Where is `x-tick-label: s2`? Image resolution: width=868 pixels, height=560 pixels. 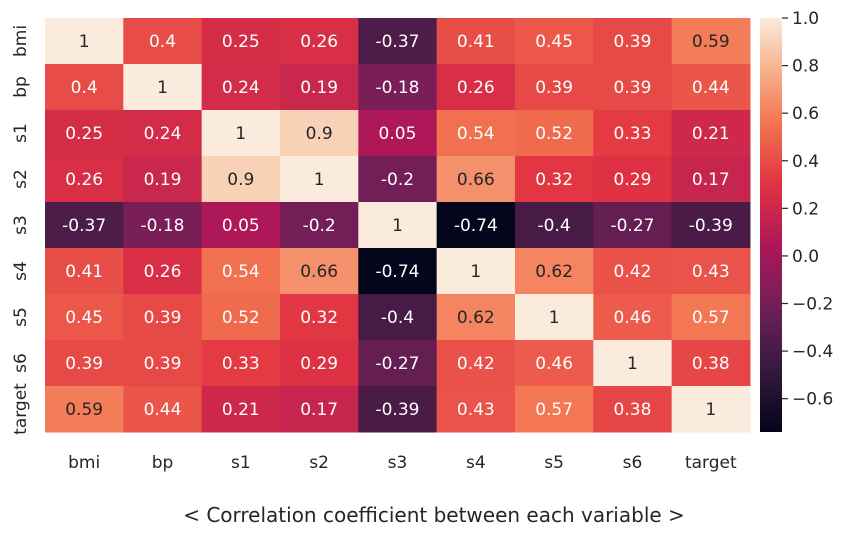
x-tick-label: s2 is located at coordinates (319, 463).